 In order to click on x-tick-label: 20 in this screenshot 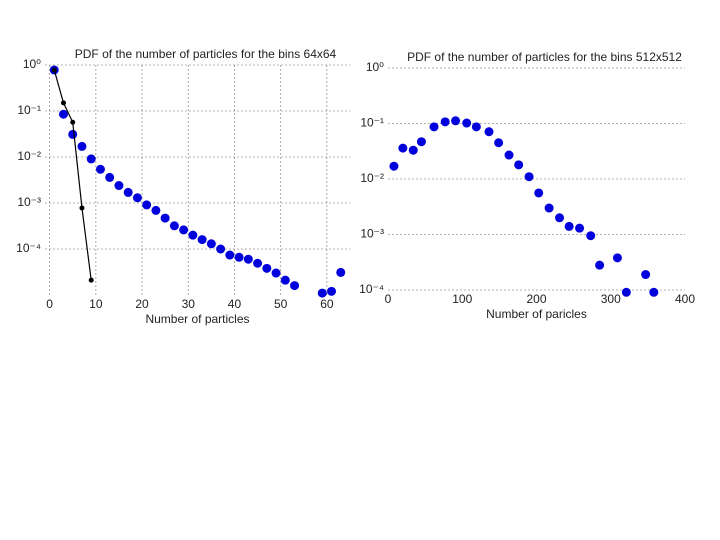, I will do `click(142, 304)`.